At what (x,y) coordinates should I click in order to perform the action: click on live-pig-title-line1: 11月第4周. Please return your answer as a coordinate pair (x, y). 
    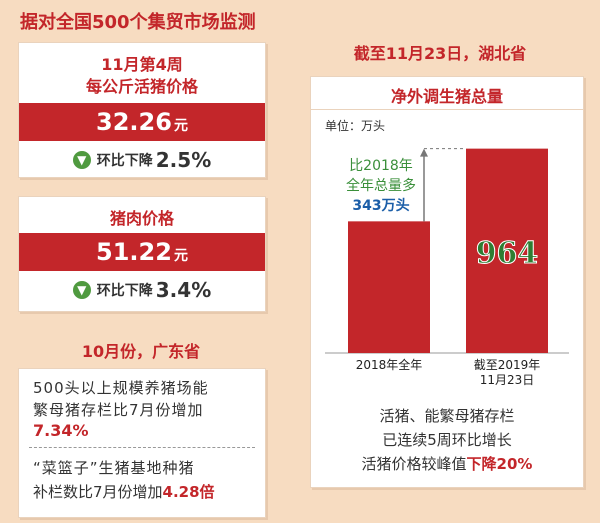
    Looking at the image, I should click on (142, 64).